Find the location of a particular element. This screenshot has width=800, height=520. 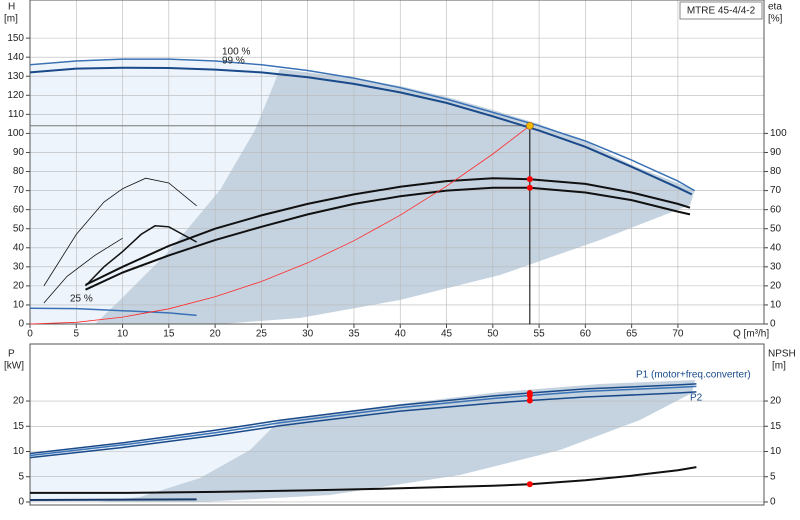

y2-tick-label: 5 is located at coordinates (773, 476).